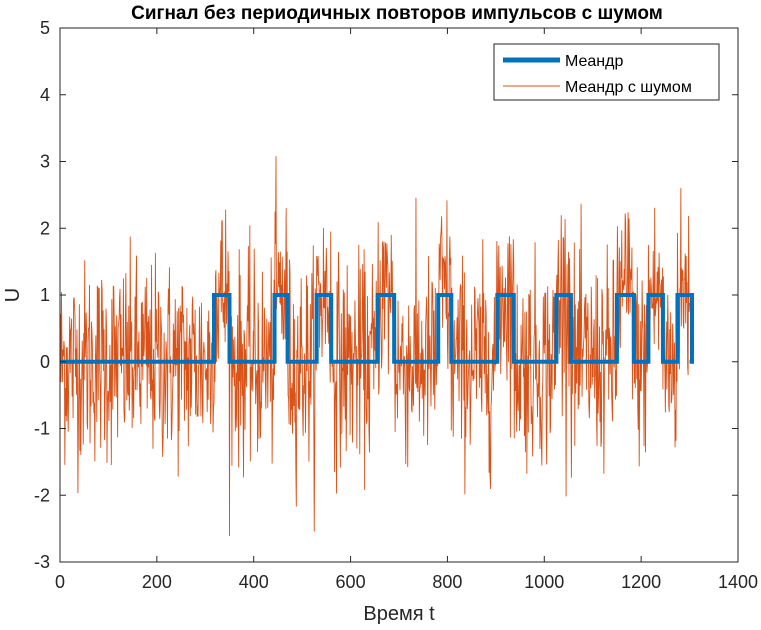 The height and width of the screenshot is (630, 761). Describe the element at coordinates (254, 582) in the screenshot. I see `x-tick-label: 400` at that location.